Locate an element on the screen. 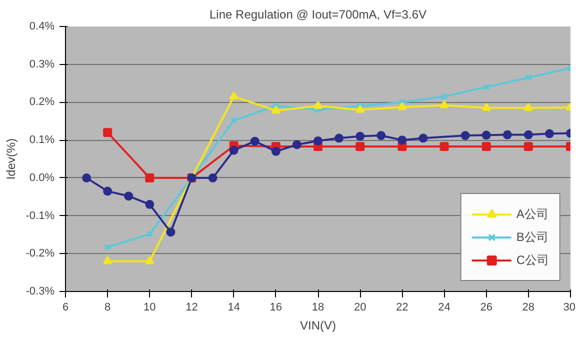 This screenshot has height=339, width=580. x-tick-label: 20 is located at coordinates (360, 308).